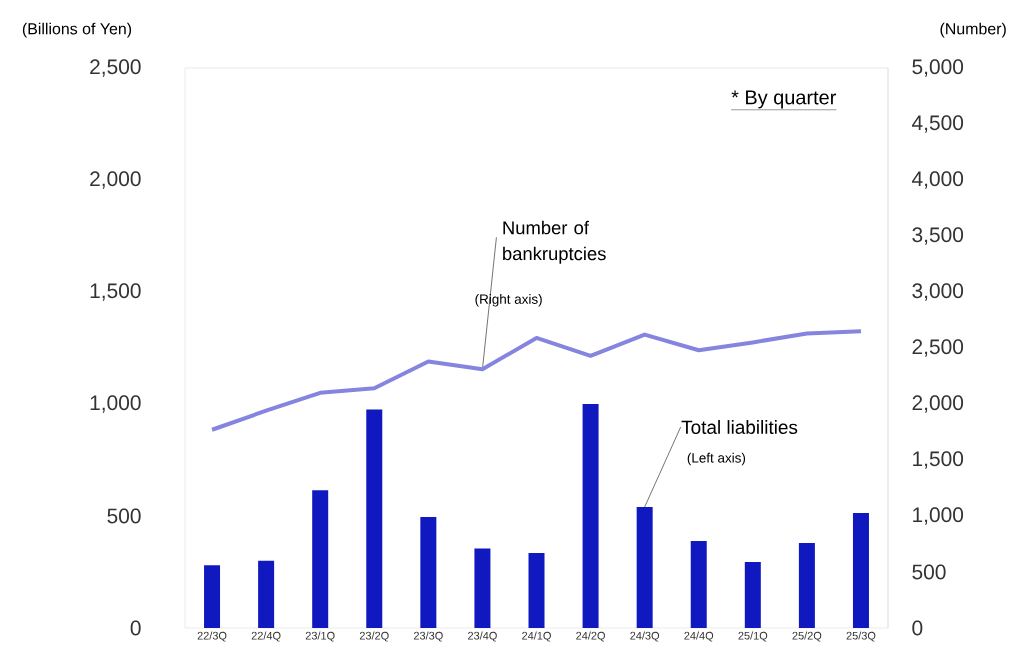 This screenshot has height=658, width=1014. I want to click on y2-tick-label: 2,000, so click(938, 404).